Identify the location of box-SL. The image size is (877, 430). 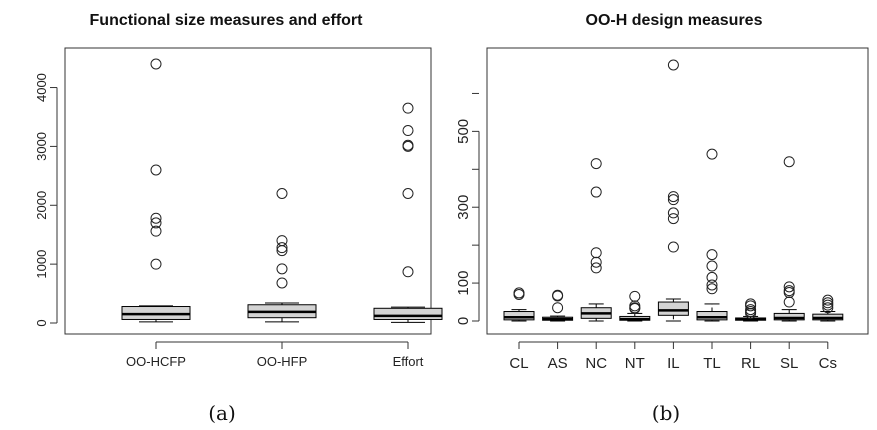
(789, 316).